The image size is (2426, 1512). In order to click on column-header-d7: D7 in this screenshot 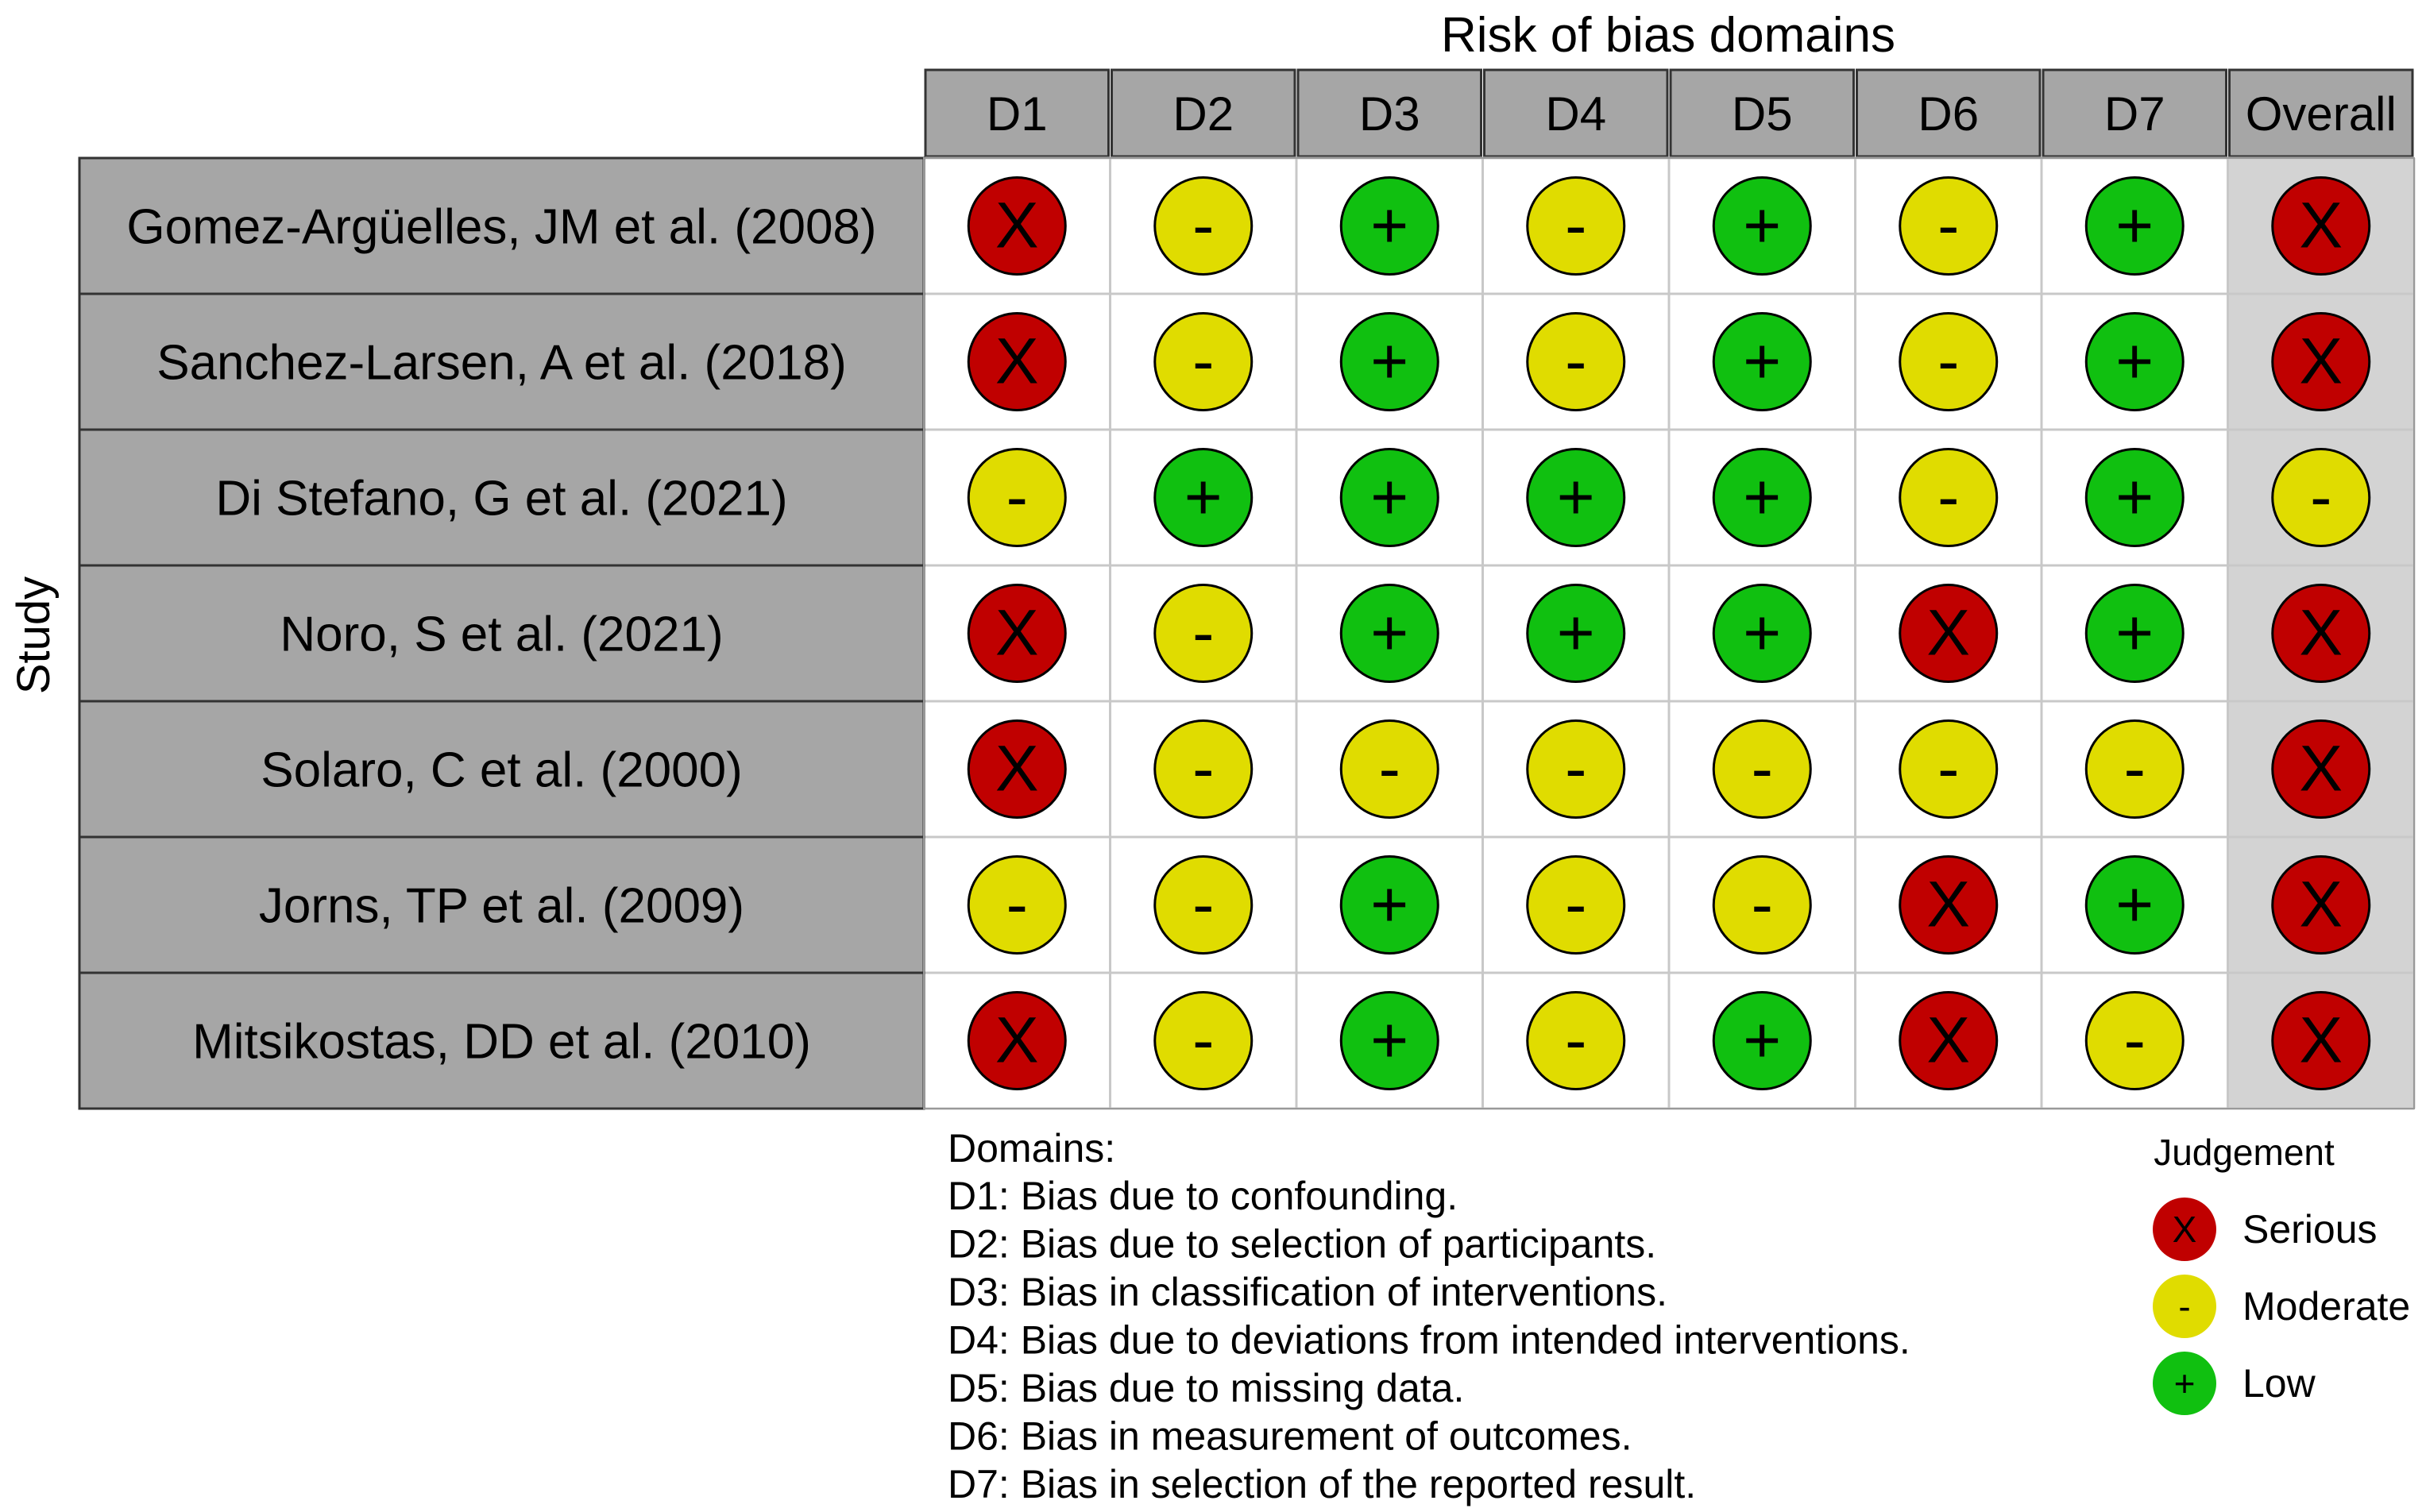, I will do `click(2134, 114)`.